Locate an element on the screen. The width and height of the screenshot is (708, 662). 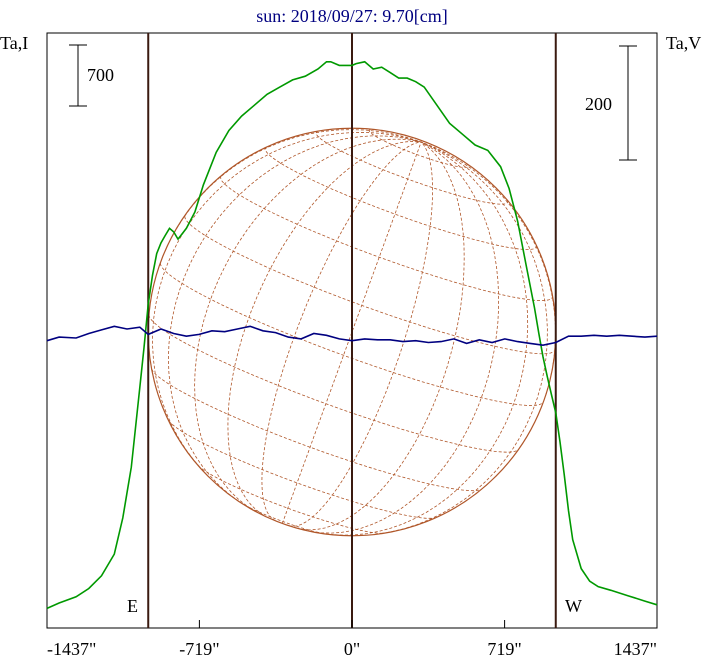
scale-bar-right: 200 is located at coordinates (611, 103).